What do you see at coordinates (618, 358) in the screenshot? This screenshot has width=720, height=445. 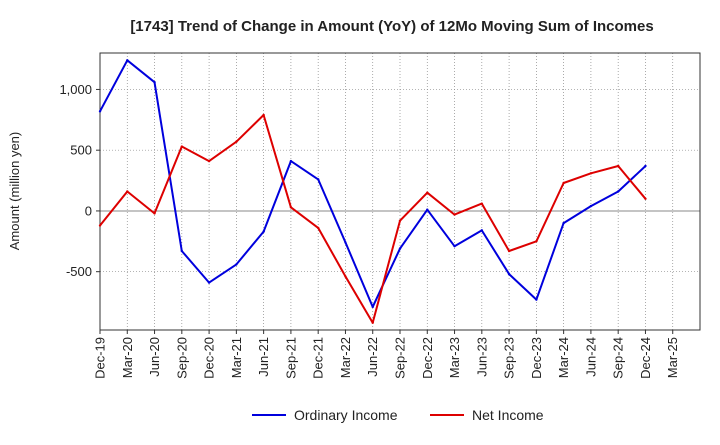 I see `x-tick-label: Sep-24` at bounding box center [618, 358].